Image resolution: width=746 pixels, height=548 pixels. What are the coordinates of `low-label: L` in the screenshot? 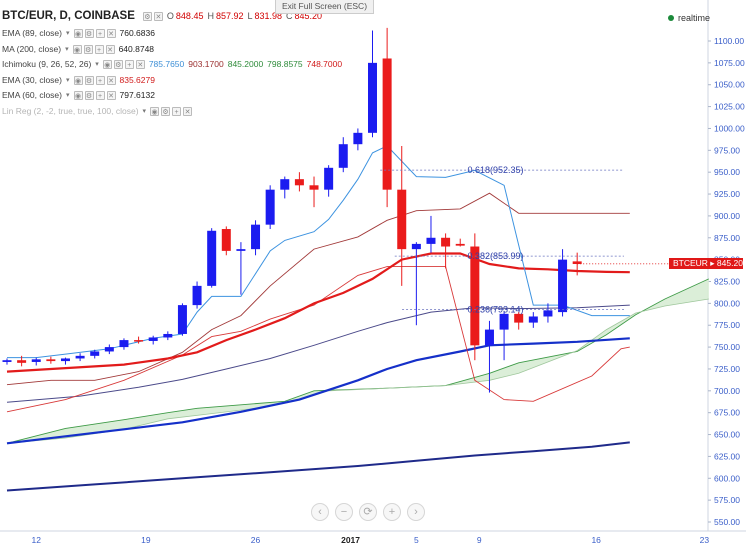 It's located at (250, 16).